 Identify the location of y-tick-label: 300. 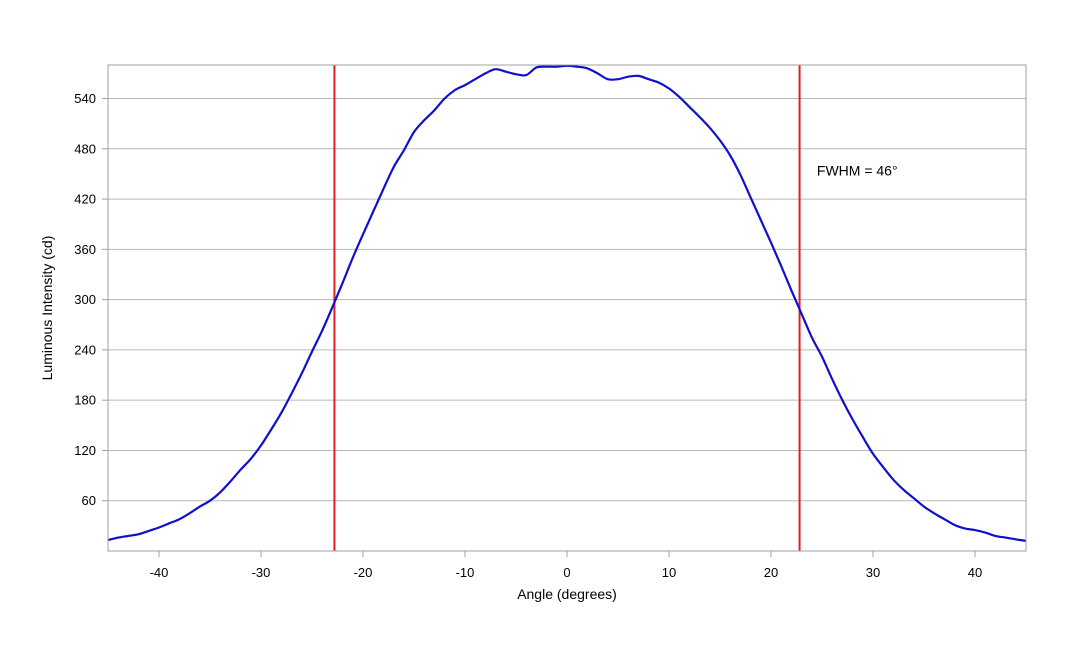
(85, 299).